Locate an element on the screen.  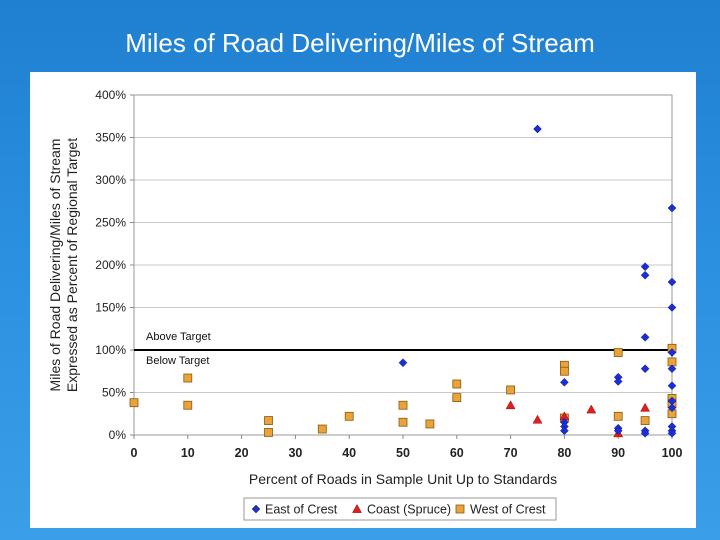
y-tick-label: 250% is located at coordinates (110, 223).